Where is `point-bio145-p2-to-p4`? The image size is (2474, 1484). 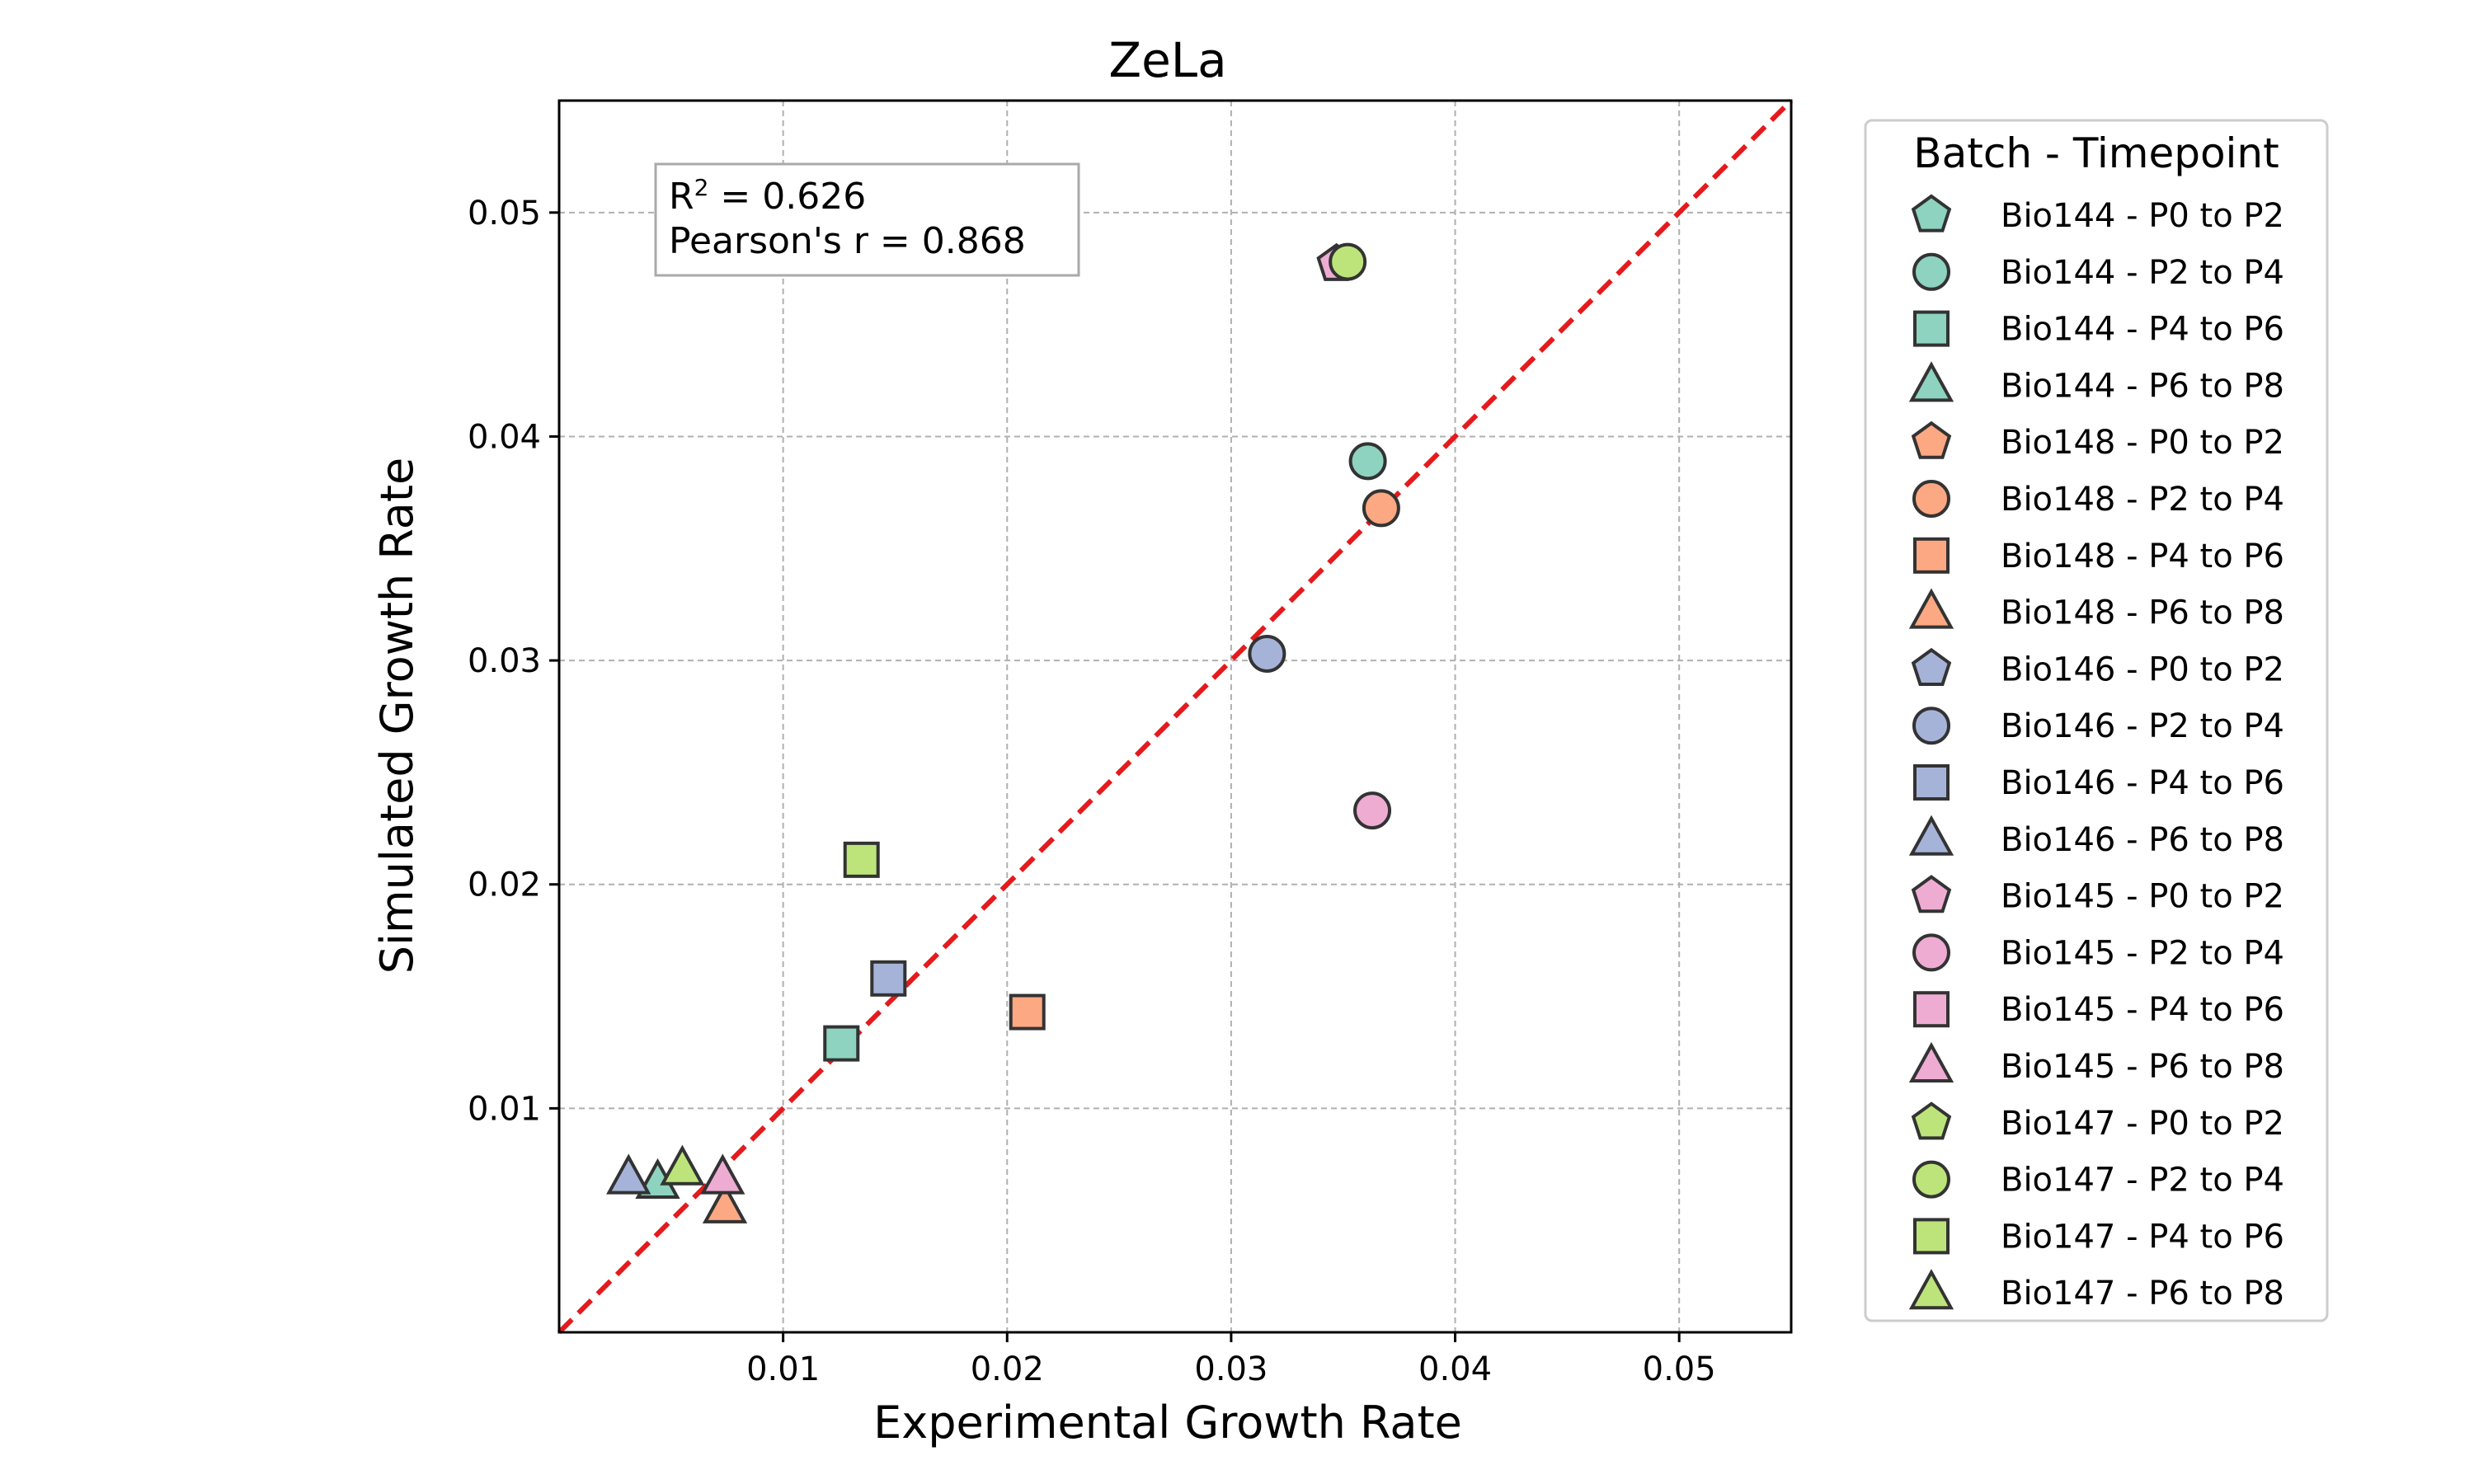 point-bio145-p2-to-p4 is located at coordinates (1372, 810).